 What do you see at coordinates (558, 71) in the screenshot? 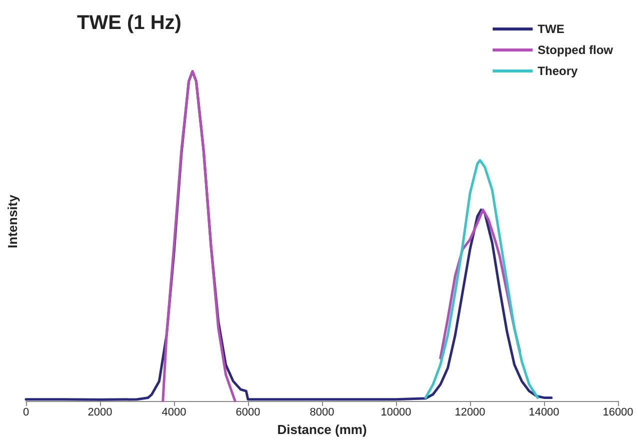
I see `legend-label: Theory` at bounding box center [558, 71].